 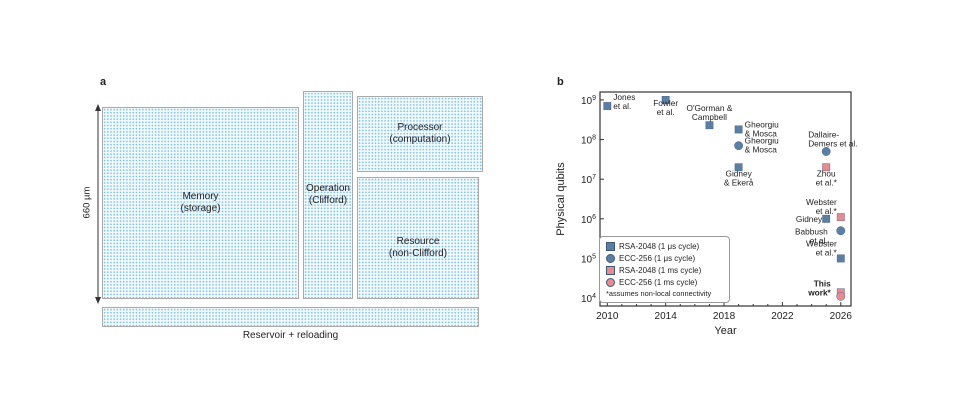 What do you see at coordinates (762, 145) in the screenshot?
I see `point-label-1-0: Gheorgiu & Mosca` at bounding box center [762, 145].